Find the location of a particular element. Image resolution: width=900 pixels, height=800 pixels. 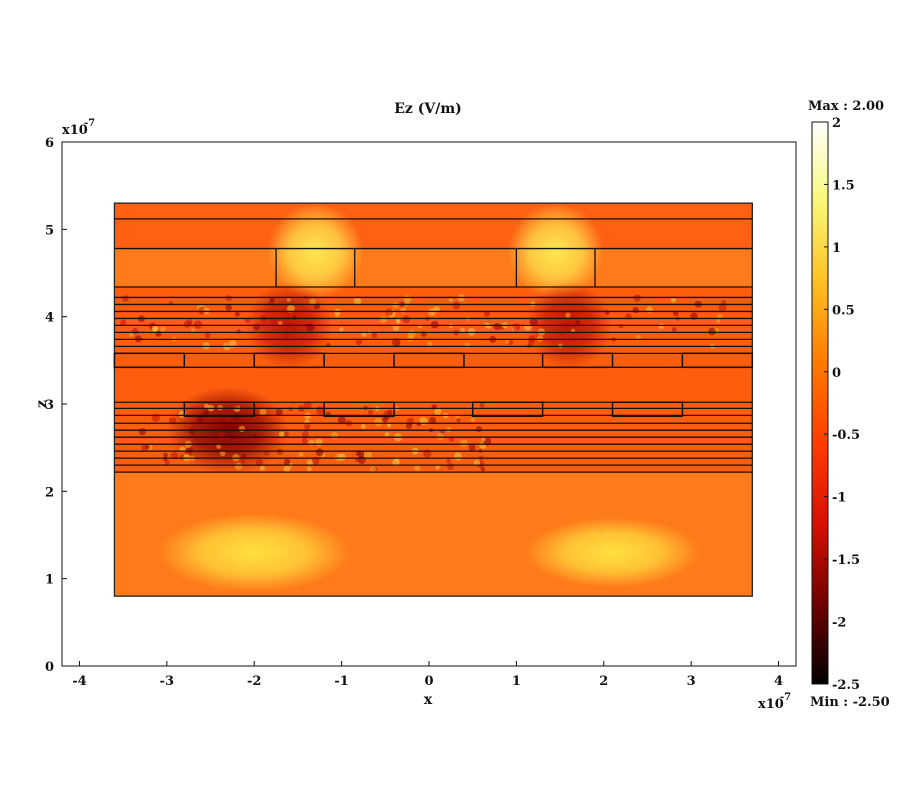

x-tick-label: 3 is located at coordinates (691, 681).